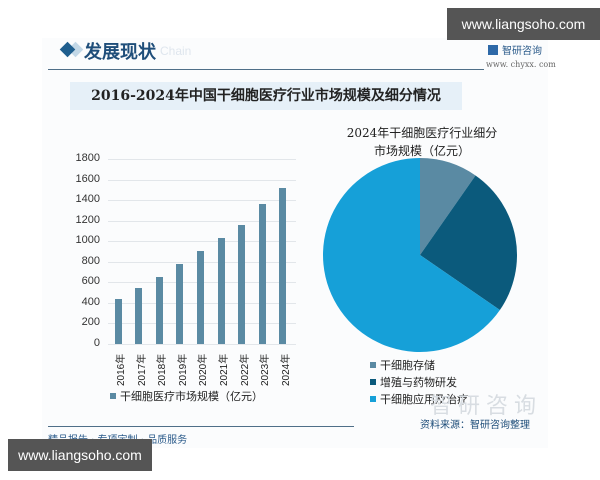  What do you see at coordinates (486, 406) in the screenshot?
I see `brand-watermark: 智研咨询` at bounding box center [486, 406].